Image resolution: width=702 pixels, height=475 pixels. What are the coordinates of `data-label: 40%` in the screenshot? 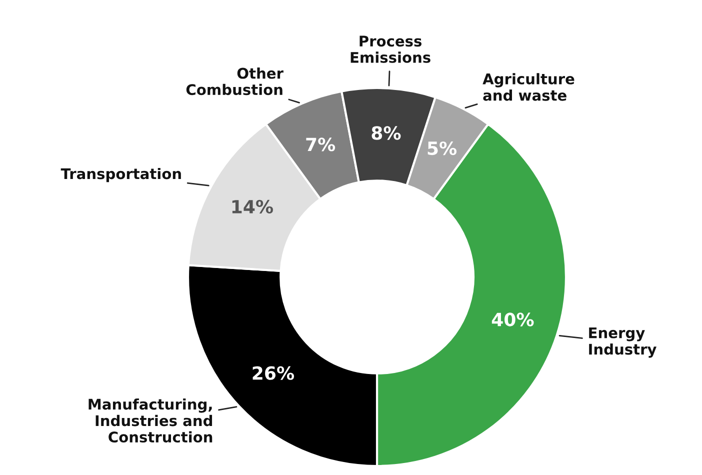 It's located at (513, 319).